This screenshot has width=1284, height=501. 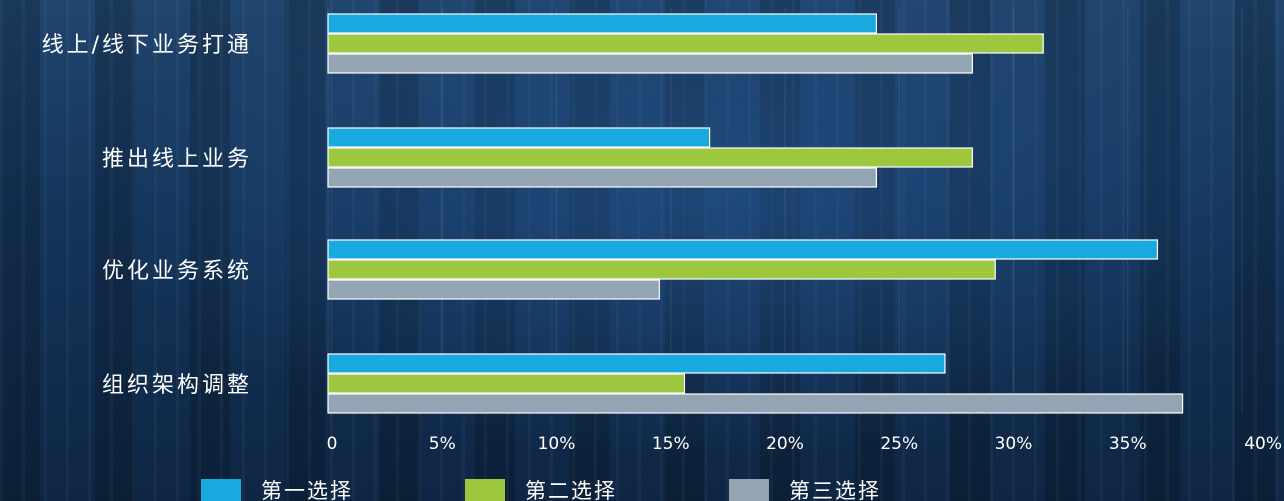 I want to click on legend-label-1: 第一选择, so click(x=307, y=490).